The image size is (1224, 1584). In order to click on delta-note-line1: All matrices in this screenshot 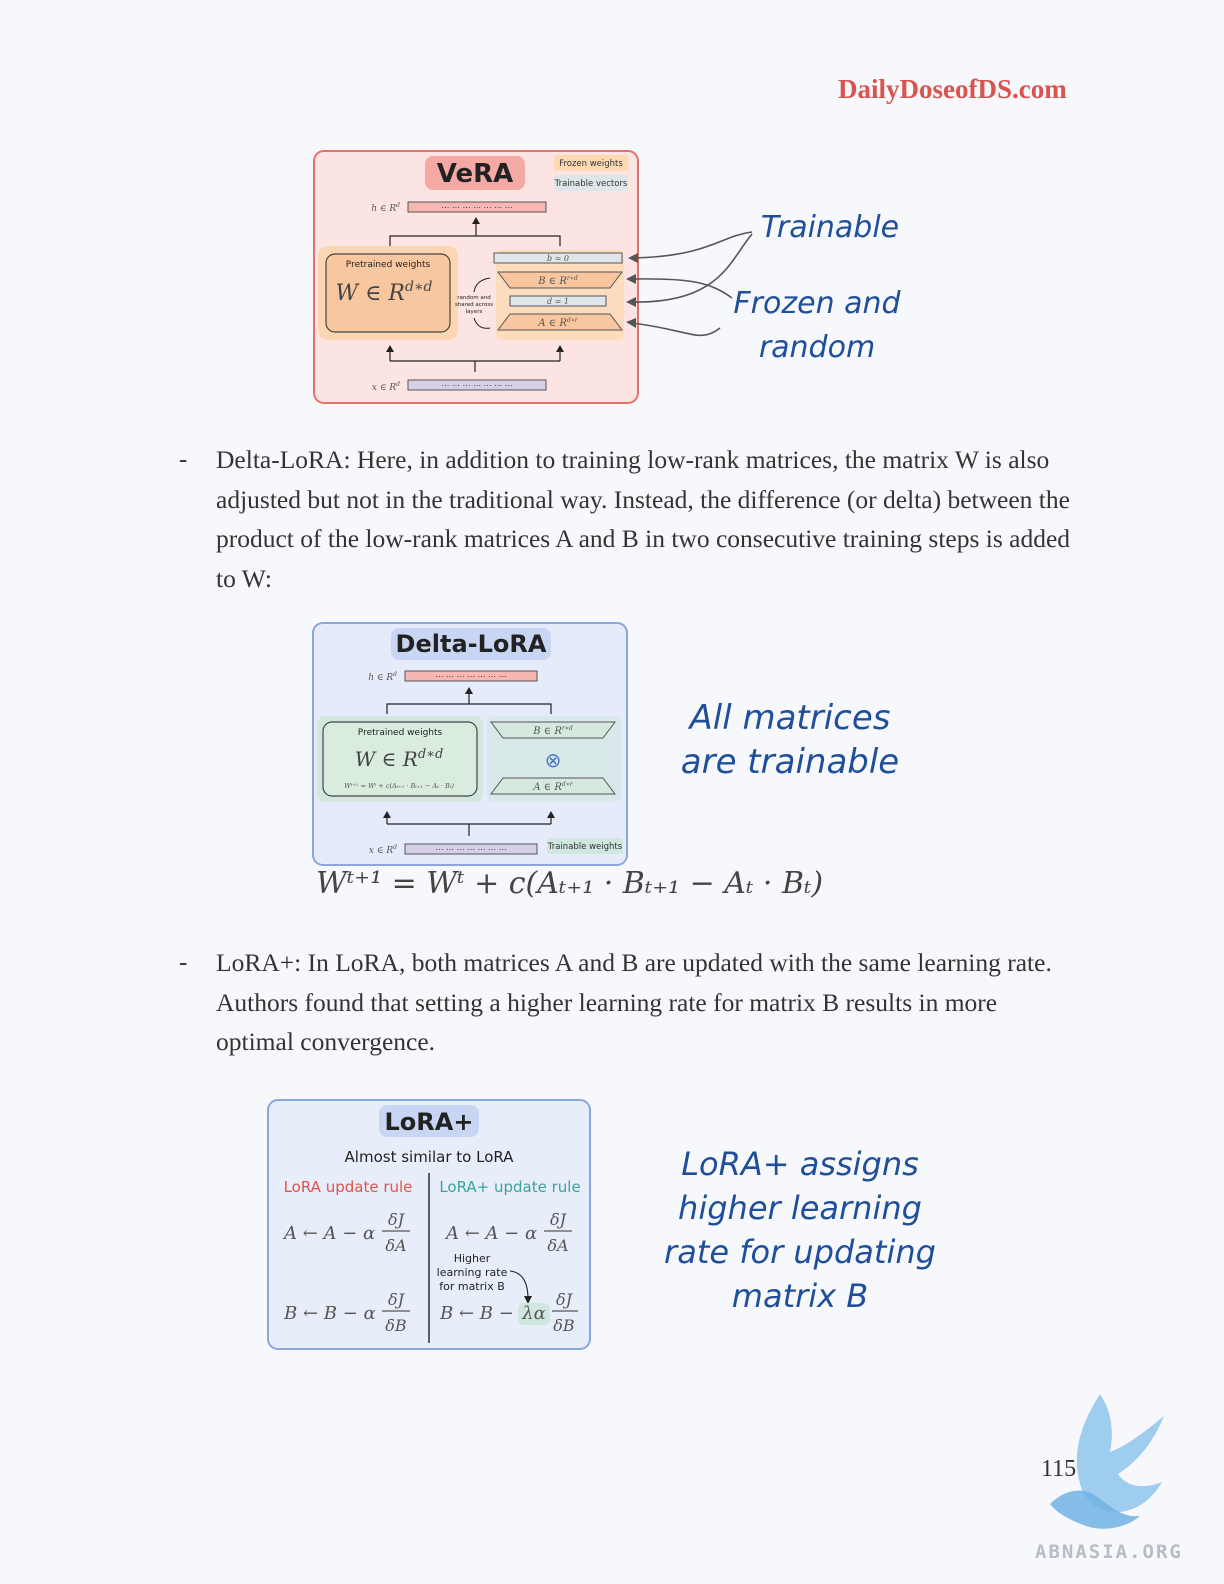, I will do `click(790, 718)`.